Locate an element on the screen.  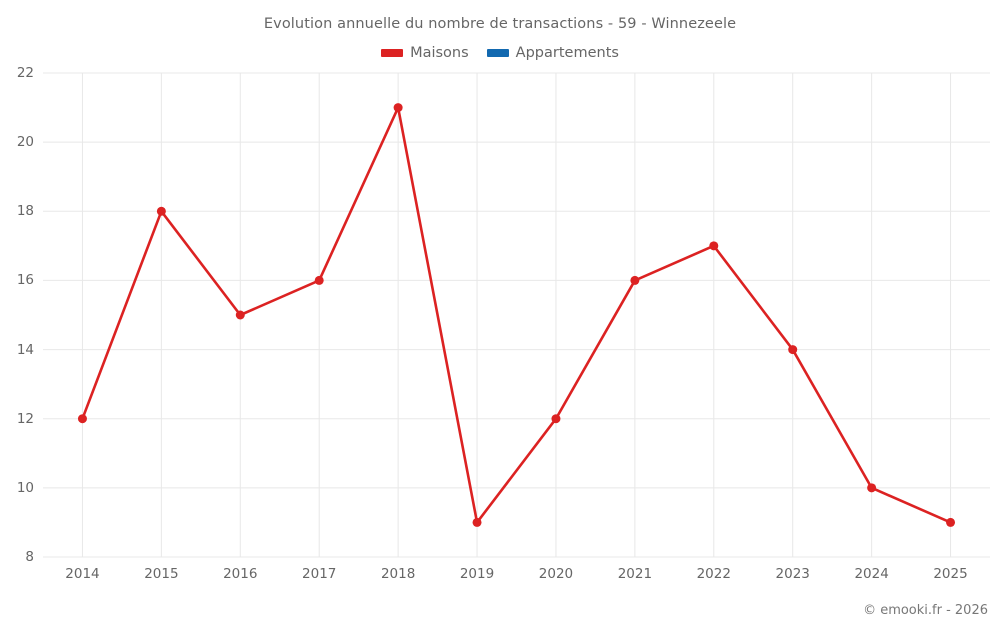
legend-item-maisons: Maisons is located at coordinates (425, 53).